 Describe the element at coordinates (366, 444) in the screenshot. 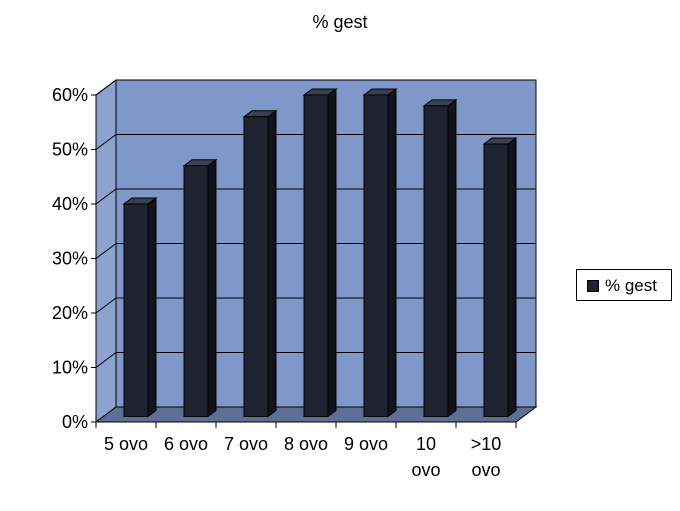

I see `x-tick-label: 9 ovo` at that location.